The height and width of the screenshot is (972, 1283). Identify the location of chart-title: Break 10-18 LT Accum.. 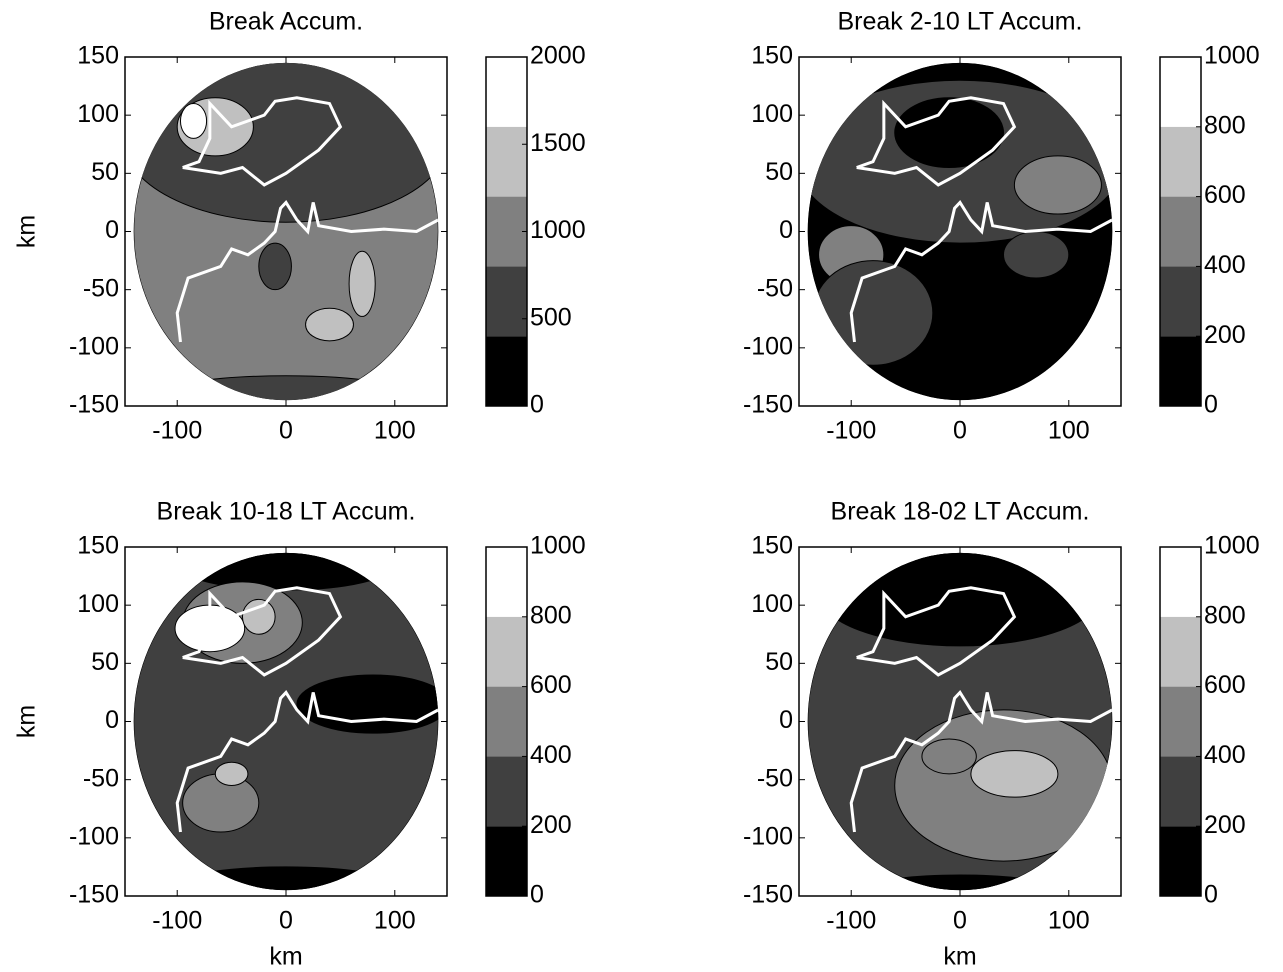
(286, 512).